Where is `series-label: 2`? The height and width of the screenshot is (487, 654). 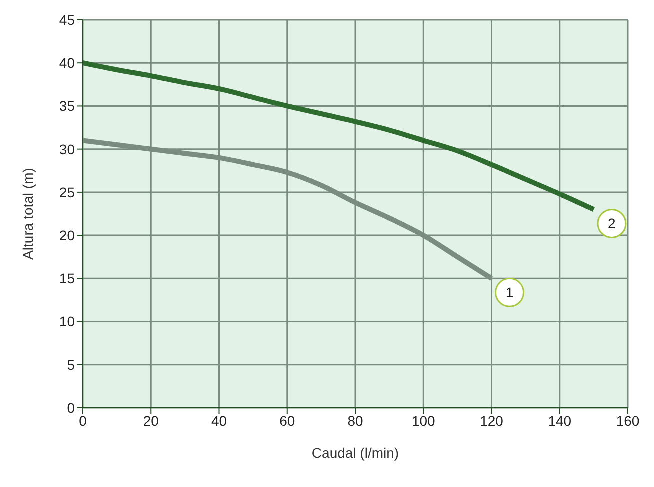 series-label: 2 is located at coordinates (612, 224).